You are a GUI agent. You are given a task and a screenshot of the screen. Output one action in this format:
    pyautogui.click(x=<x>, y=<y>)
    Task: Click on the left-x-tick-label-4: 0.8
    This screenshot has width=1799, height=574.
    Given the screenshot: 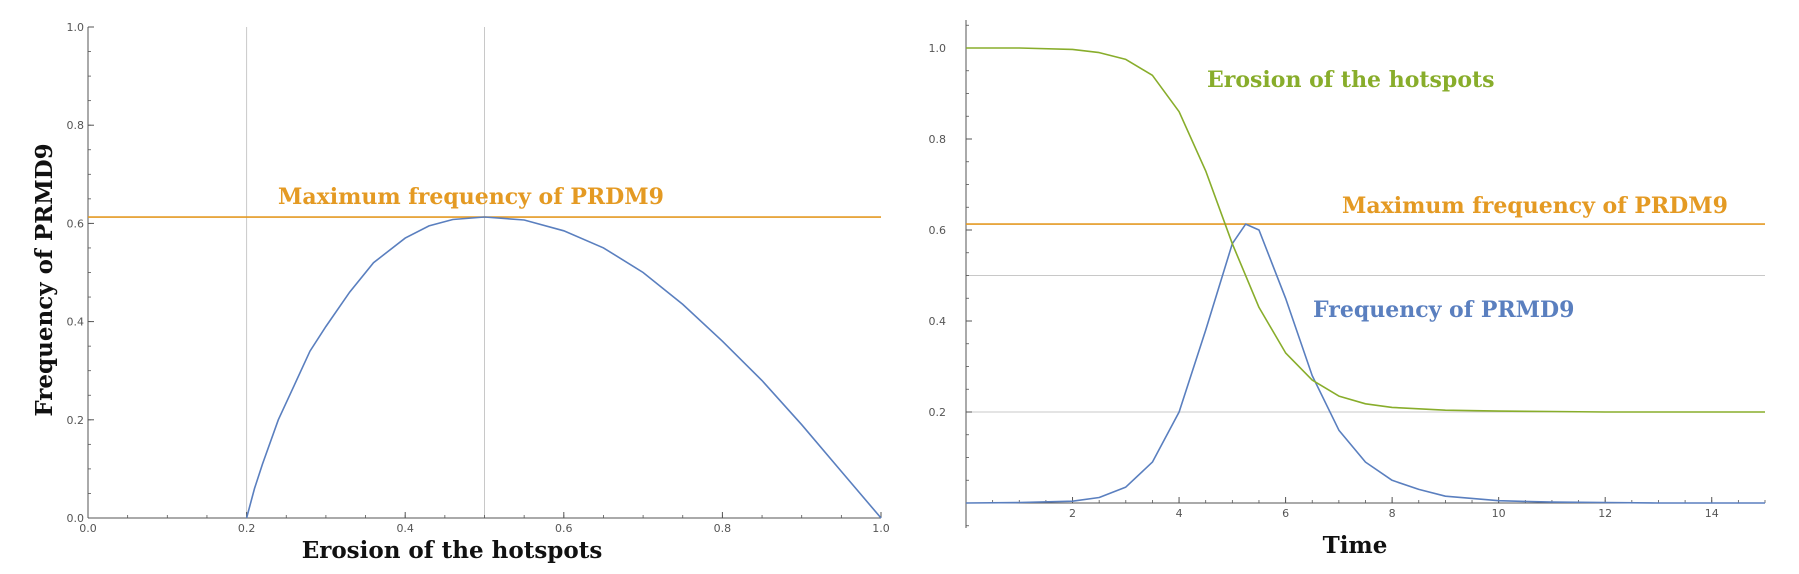 What is the action you would take?
    pyautogui.click(x=723, y=528)
    